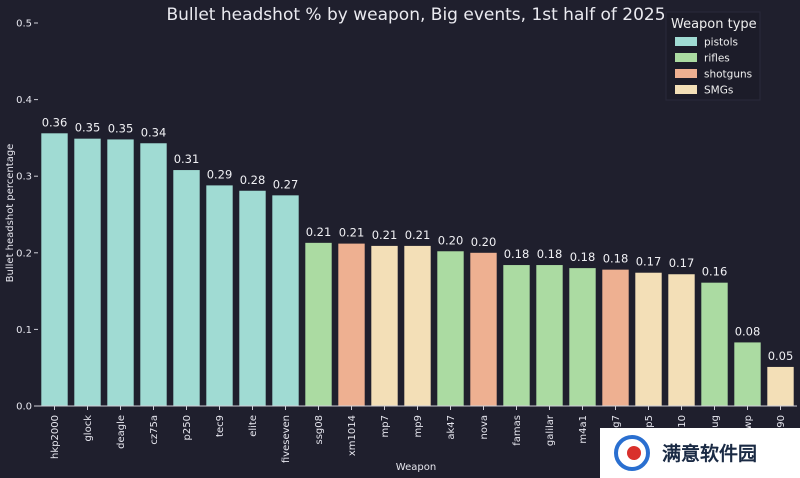 This screenshot has height=478, width=800. Describe the element at coordinates (713, 67) in the screenshot. I see `legend-items: pistols rifles shotguns SMGs` at that location.